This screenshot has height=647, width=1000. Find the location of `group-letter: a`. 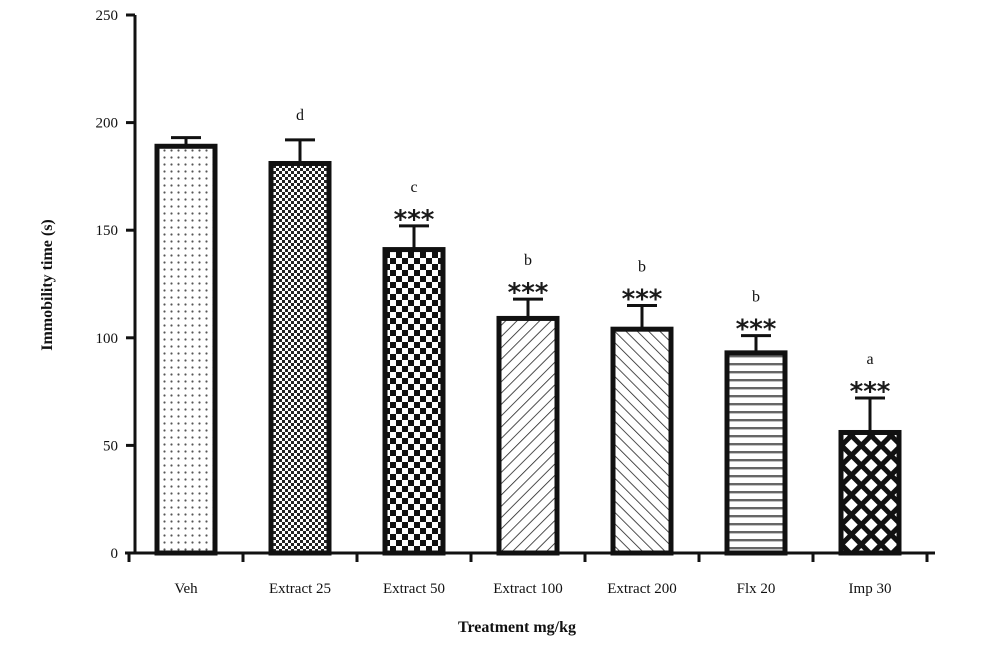

group-letter: a is located at coordinates (869, 359).